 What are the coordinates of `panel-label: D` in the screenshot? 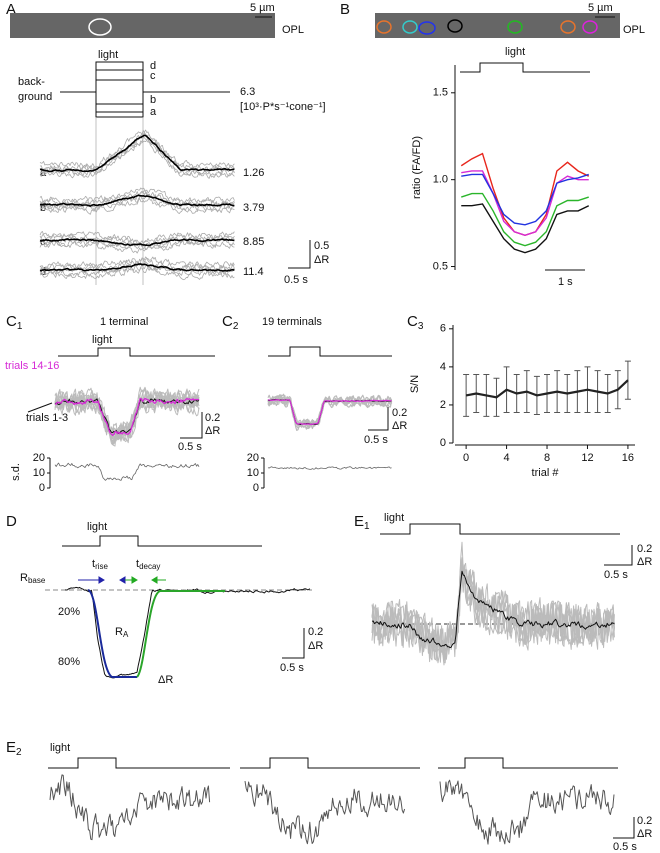 It's located at (11, 521).